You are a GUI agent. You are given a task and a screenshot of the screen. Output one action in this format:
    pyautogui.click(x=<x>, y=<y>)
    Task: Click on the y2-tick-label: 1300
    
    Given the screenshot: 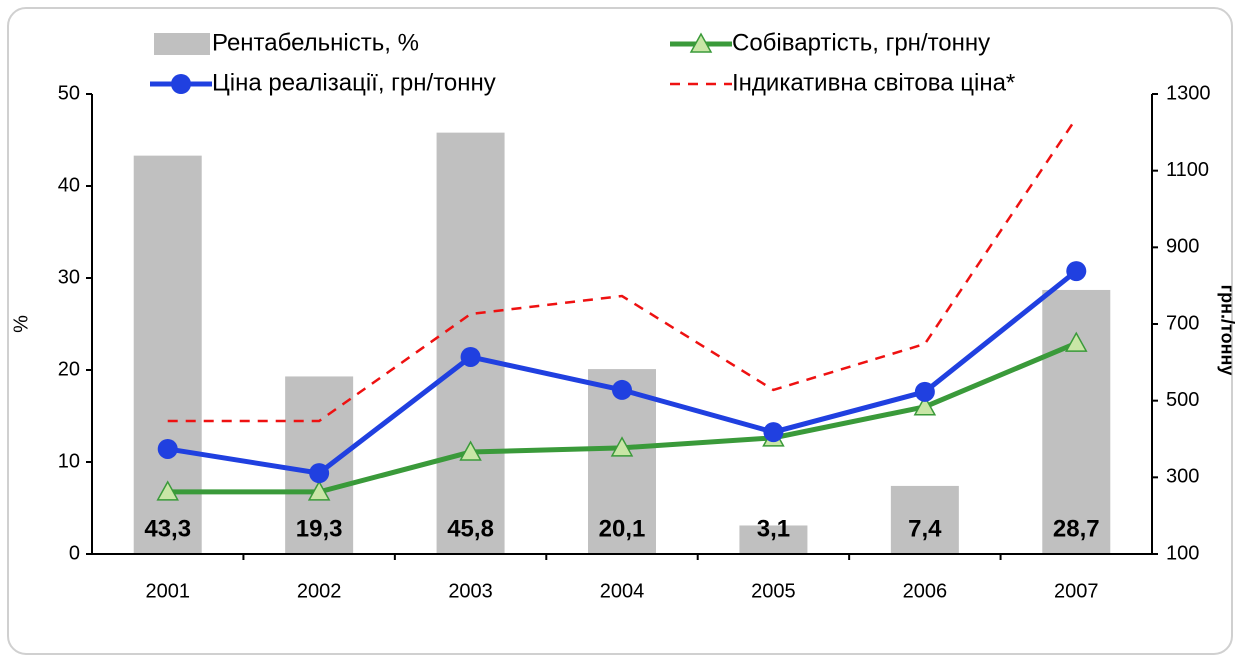 What is the action you would take?
    pyautogui.click(x=1188, y=93)
    